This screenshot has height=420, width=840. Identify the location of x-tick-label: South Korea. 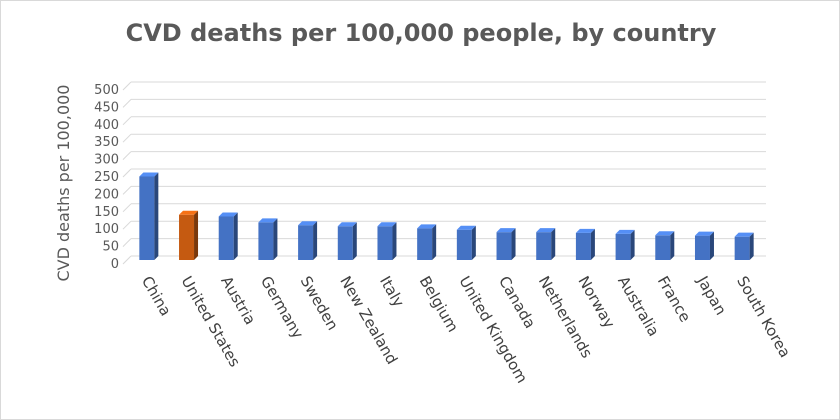
(763, 317).